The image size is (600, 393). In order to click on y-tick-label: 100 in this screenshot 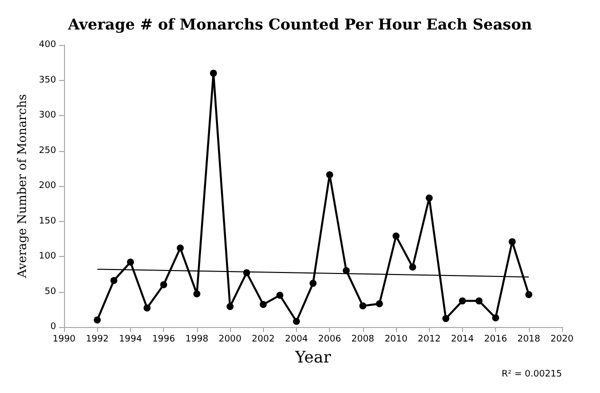, I will do `click(47, 257)`.